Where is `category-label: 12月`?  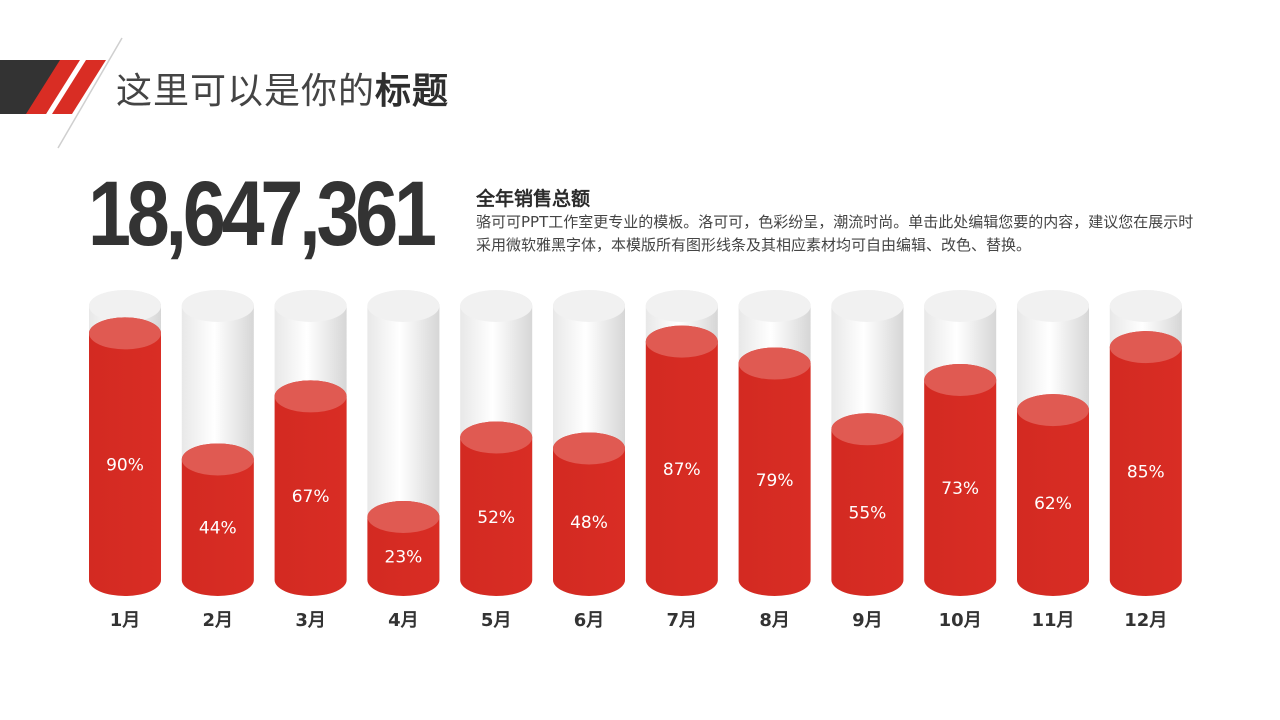
category-label: 12月 is located at coordinates (1145, 620).